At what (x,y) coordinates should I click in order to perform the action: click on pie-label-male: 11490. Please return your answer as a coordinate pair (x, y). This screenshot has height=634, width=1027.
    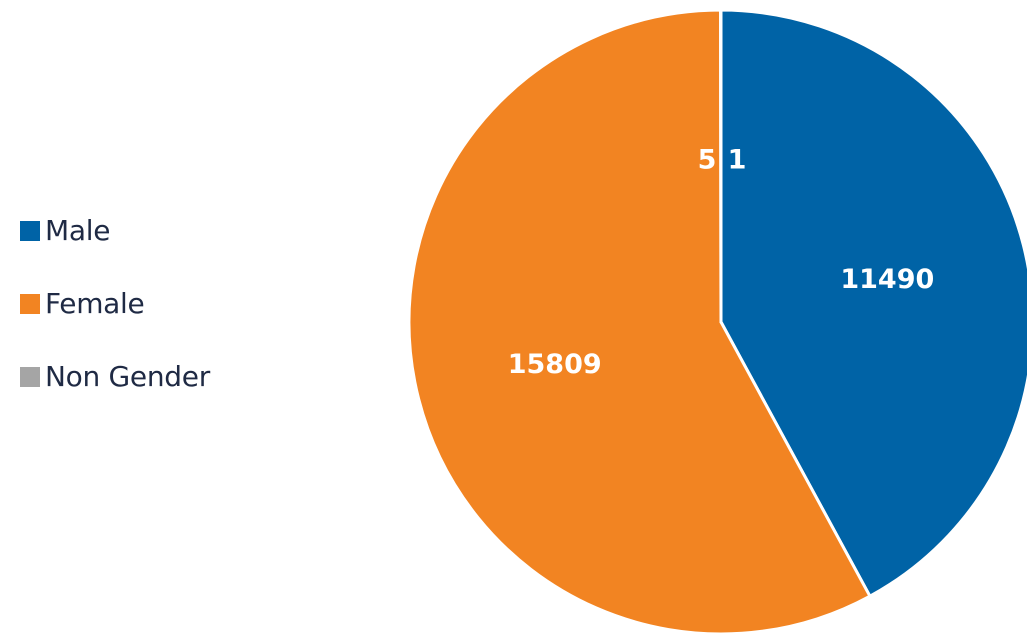
    Looking at the image, I should click on (887, 279).